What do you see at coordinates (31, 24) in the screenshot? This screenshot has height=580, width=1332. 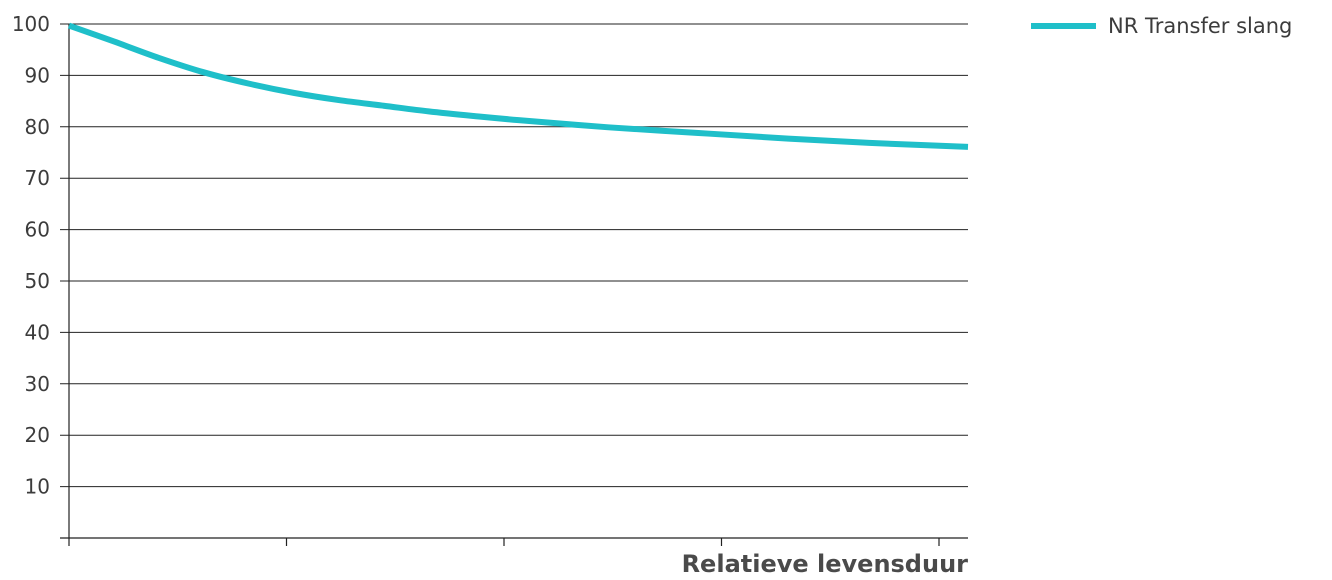 I see `y-tick-label-100: 100` at bounding box center [31, 24].